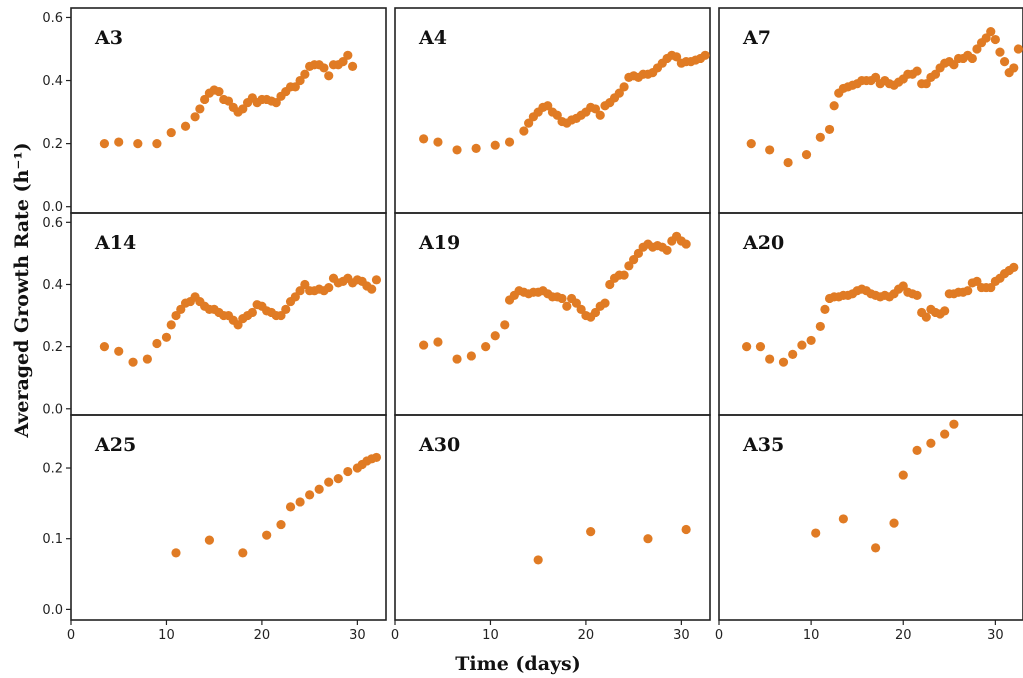 Image resolution: width=1023 pixels, height=678 pixels. Describe the element at coordinates (22, 290) in the screenshot. I see `y-axis-label: Averaged Growth Rate (h⁻¹)` at that location.